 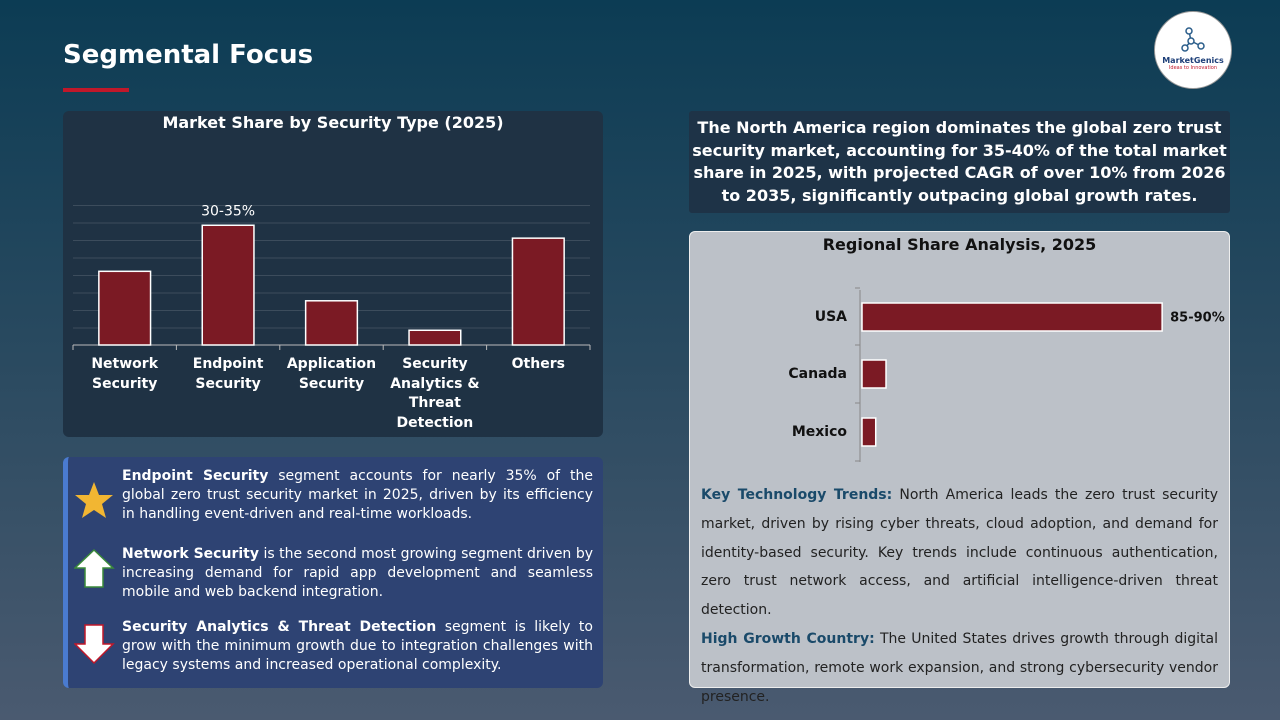 What do you see at coordinates (820, 432) in the screenshot?
I see `y-tick-label: Mexico` at bounding box center [820, 432].